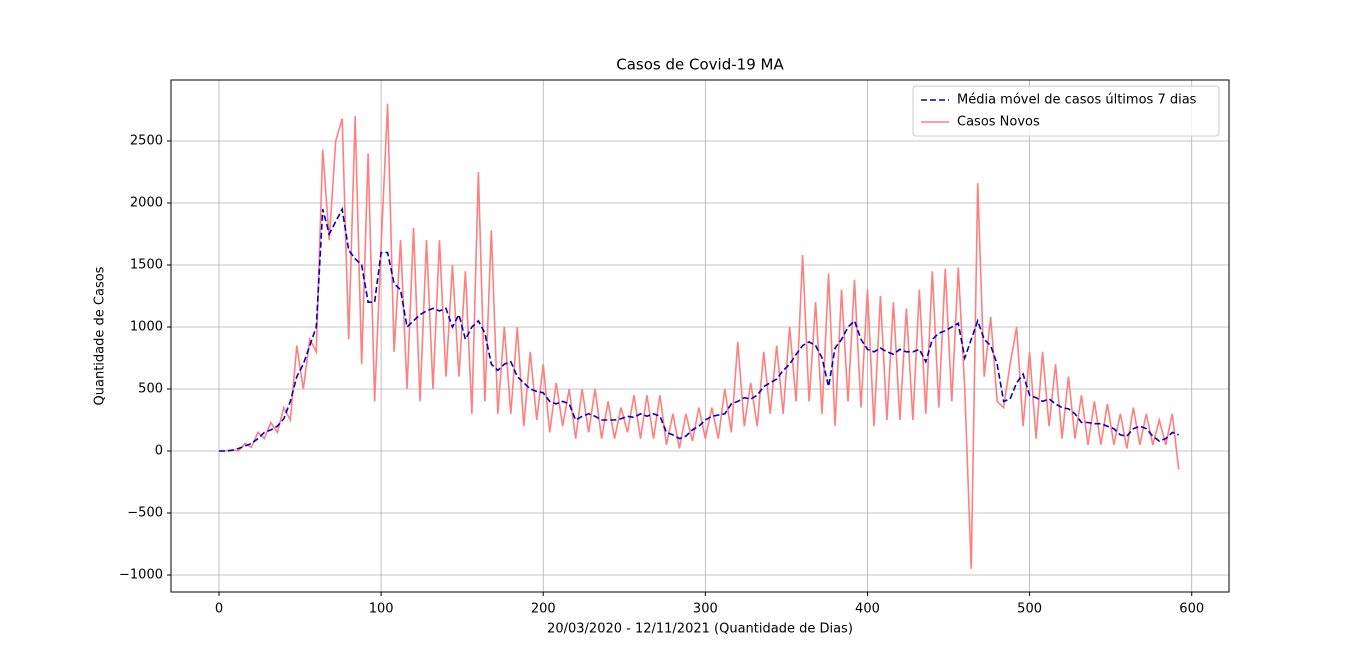 This screenshot has width=1366, height=665. Describe the element at coordinates (1029, 609) in the screenshot. I see `x-tick-label: 500` at that location.